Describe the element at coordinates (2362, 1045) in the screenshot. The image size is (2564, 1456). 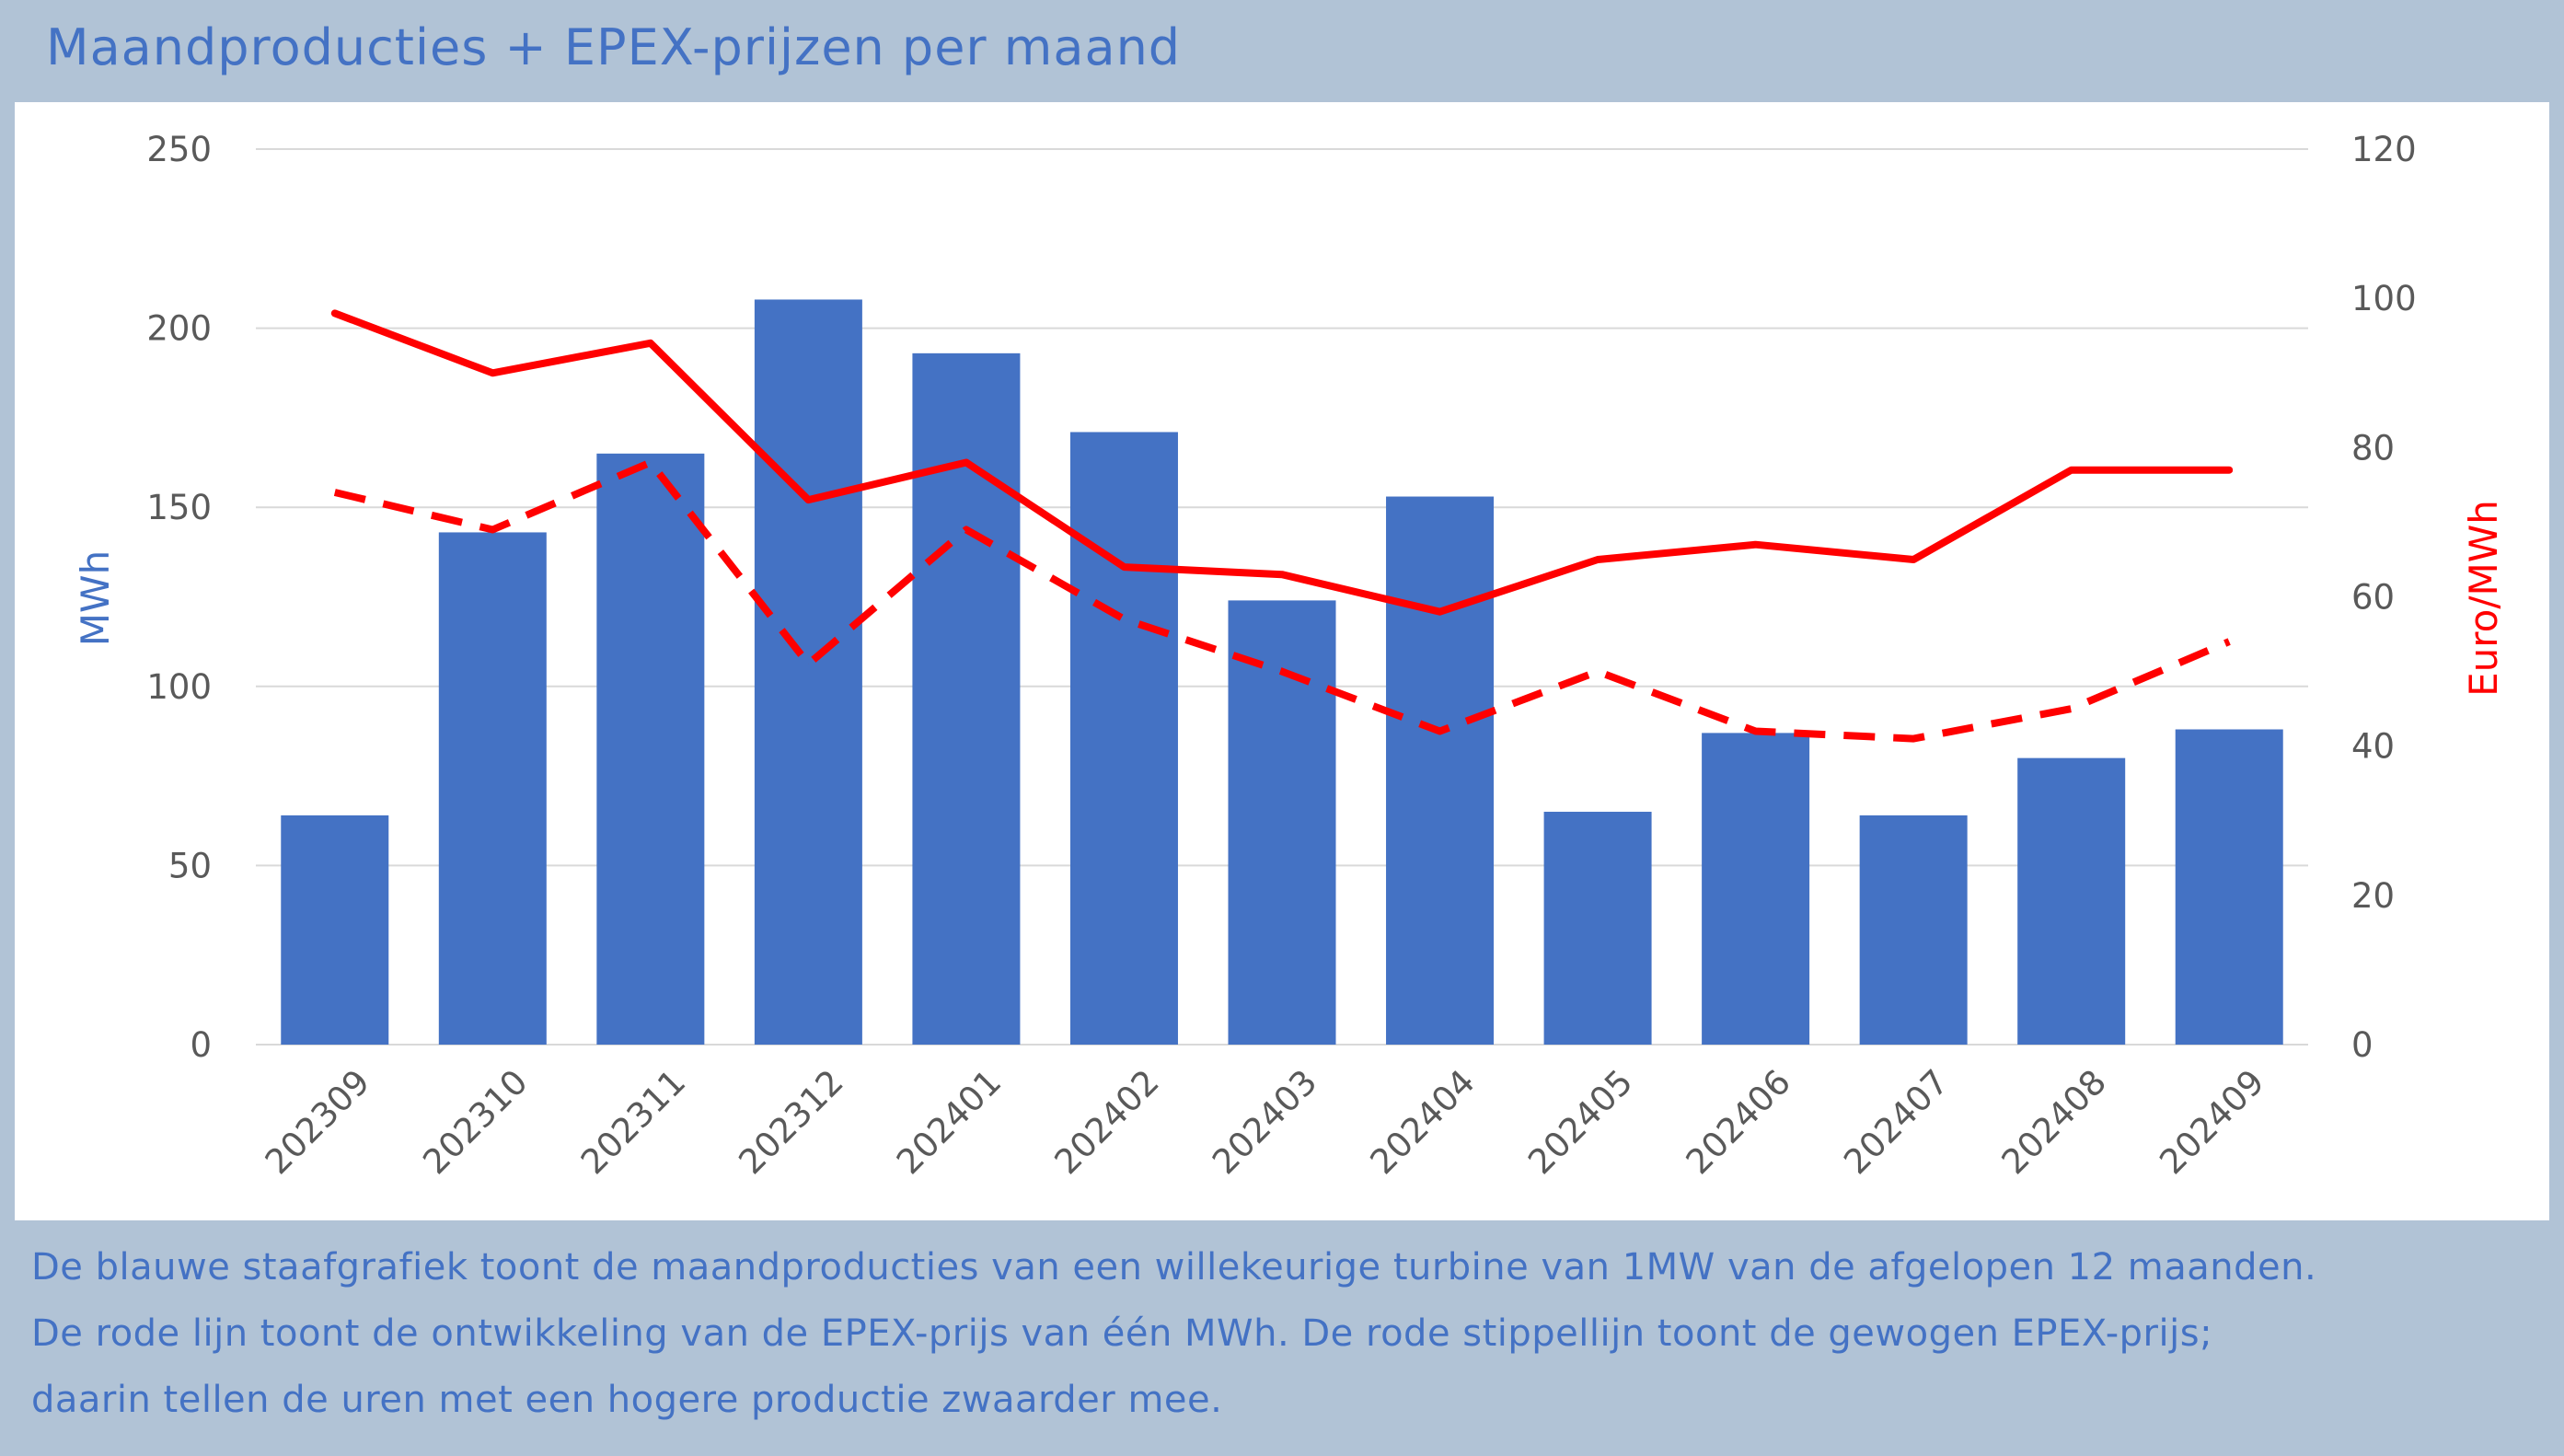
I see `y-tick-label-right: 0` at that location.